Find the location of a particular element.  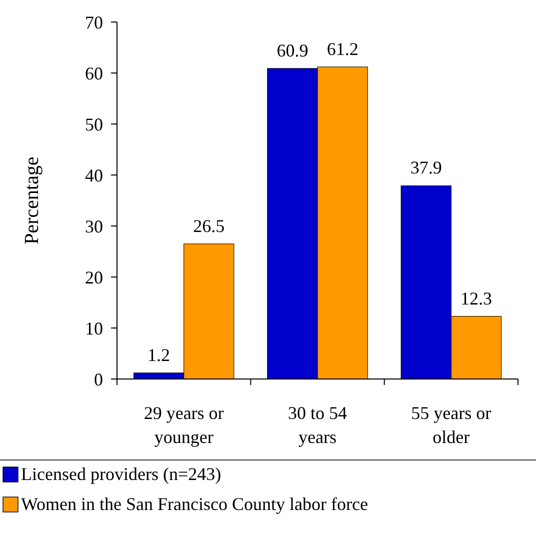

data-label: 37.9 is located at coordinates (426, 168).